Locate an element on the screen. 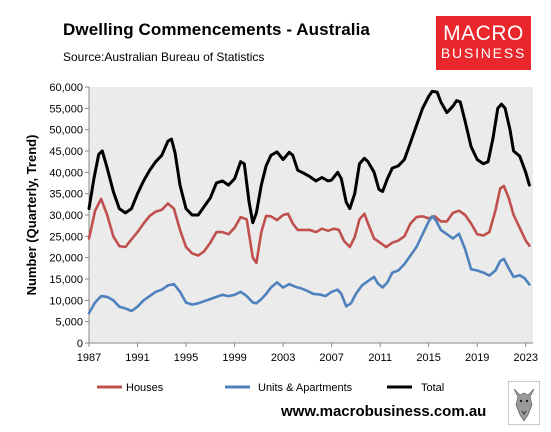 Image resolution: width=551 pixels, height=432 pixels. y-tick-label: 30,000 is located at coordinates (66, 216).